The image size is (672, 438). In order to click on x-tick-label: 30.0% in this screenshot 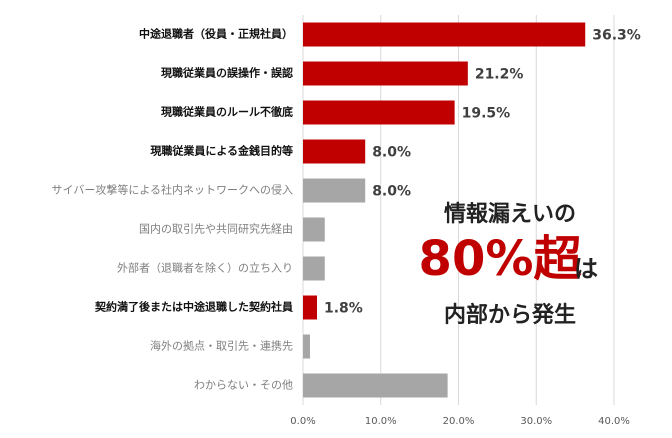, I will do `click(536, 421)`.